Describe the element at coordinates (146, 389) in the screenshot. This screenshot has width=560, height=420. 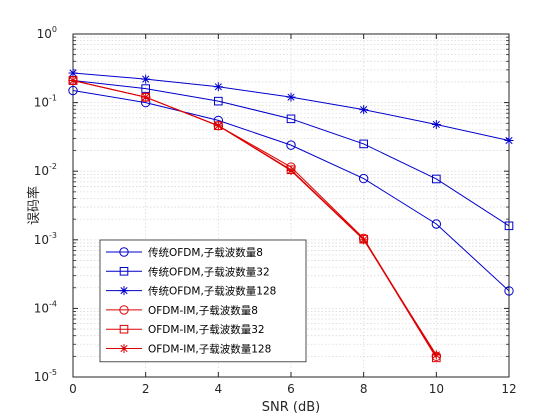
I see `x-tick-label: 2` at that location.